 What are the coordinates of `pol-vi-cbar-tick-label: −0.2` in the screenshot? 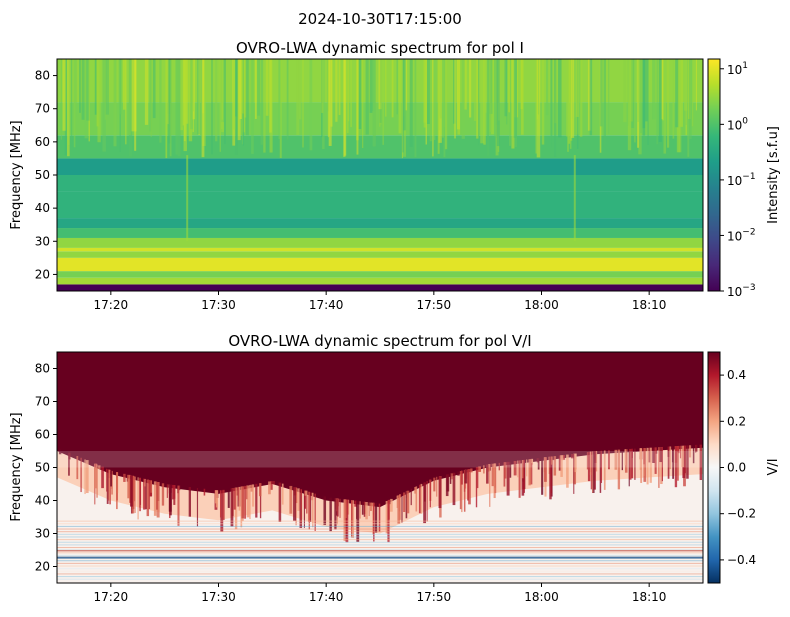 It's located at (741, 514).